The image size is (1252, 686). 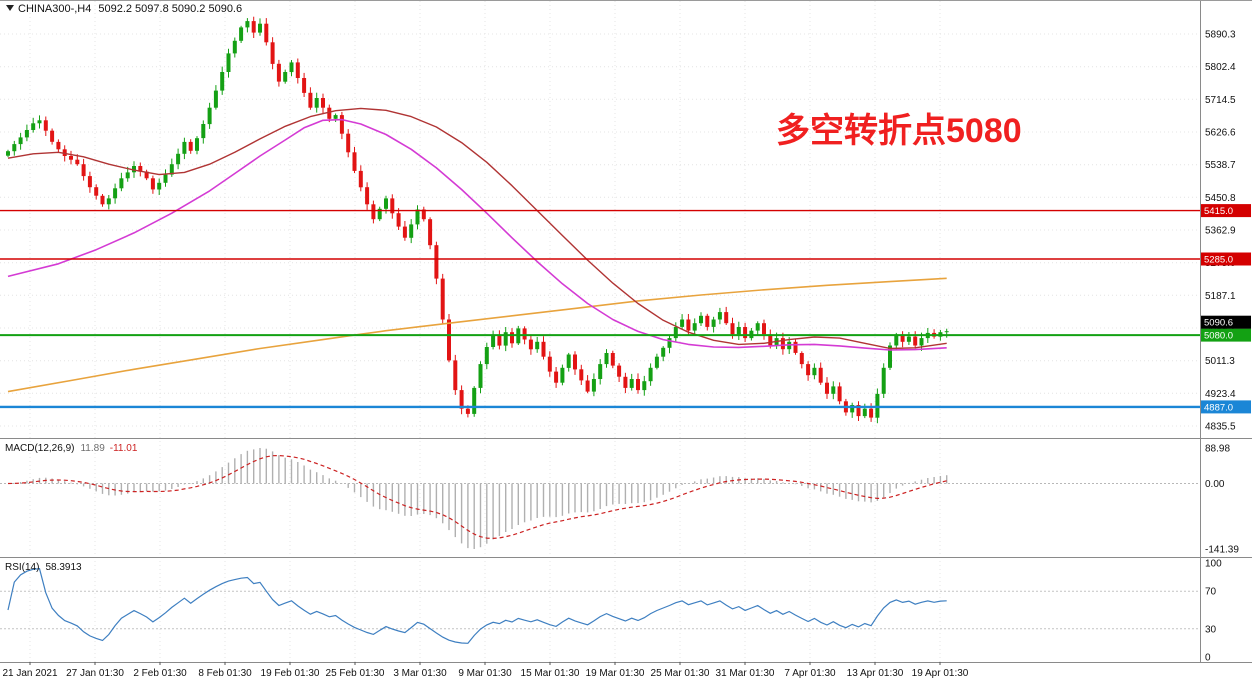 What do you see at coordinates (485, 673) in the screenshot?
I see `time-axis-label: 9 Mar 01:30` at bounding box center [485, 673].